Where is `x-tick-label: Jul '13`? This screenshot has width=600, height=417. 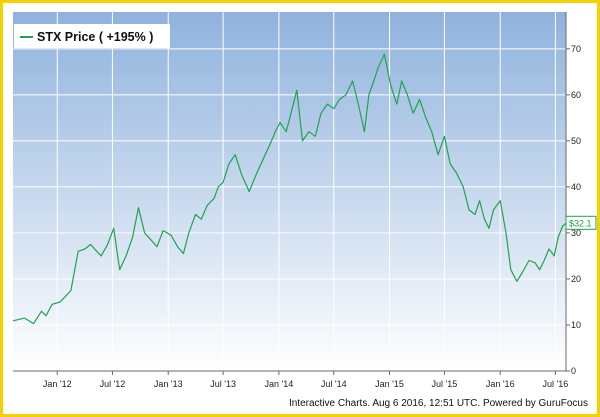 x-tick-label: Jul '13 is located at coordinates (223, 384).